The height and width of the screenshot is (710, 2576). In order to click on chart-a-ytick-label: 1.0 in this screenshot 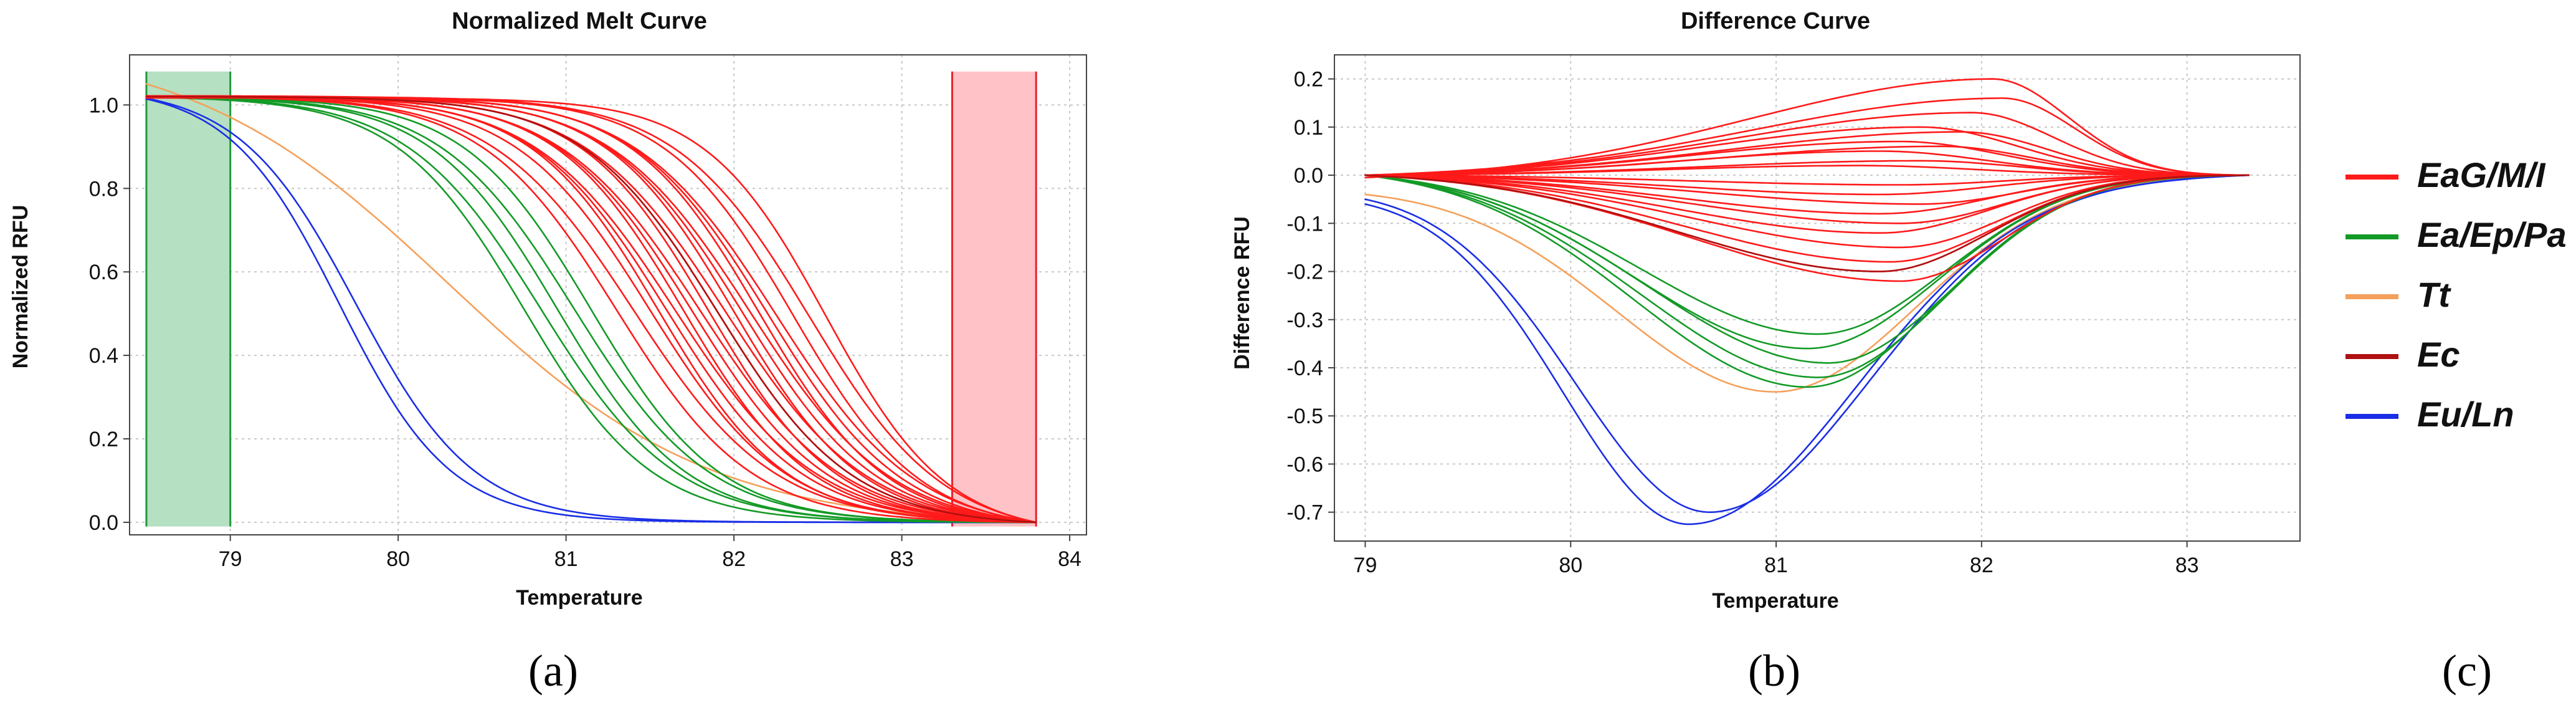, I will do `click(103, 105)`.